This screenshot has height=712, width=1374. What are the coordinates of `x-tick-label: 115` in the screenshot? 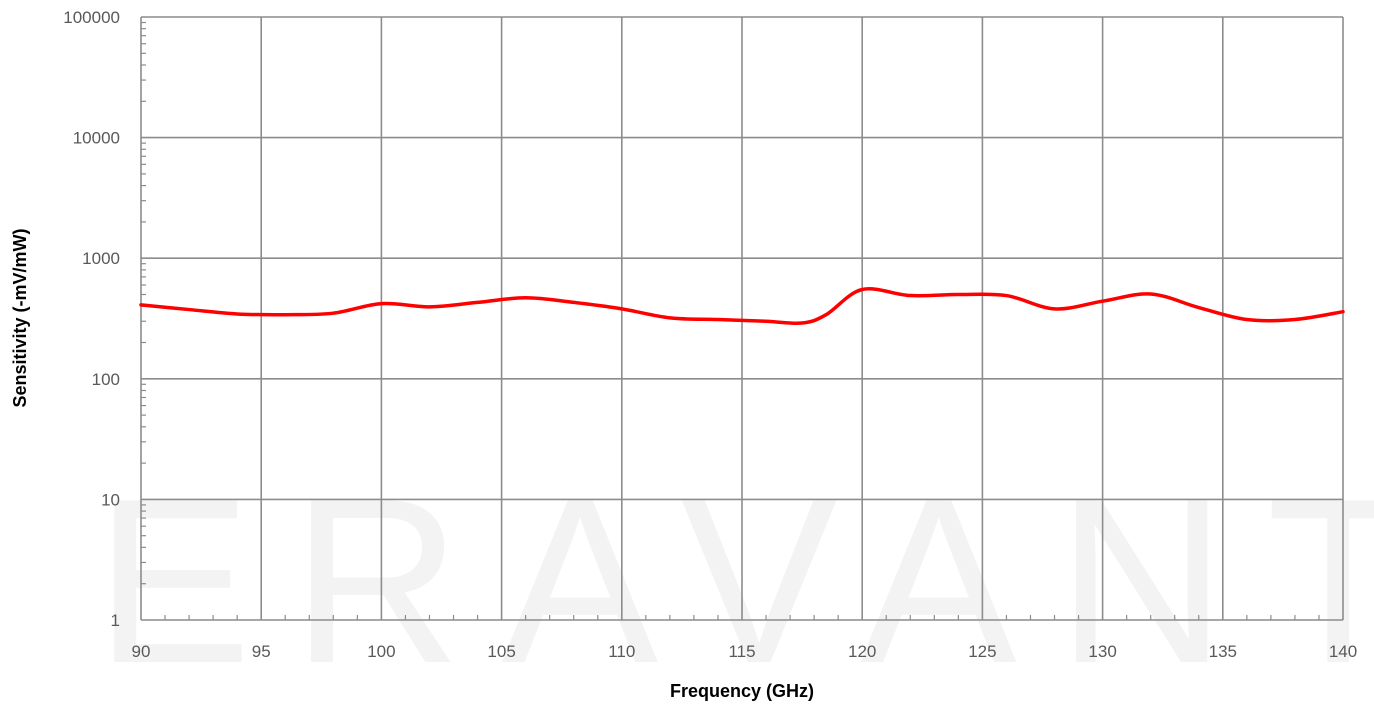 It's located at (741, 651).